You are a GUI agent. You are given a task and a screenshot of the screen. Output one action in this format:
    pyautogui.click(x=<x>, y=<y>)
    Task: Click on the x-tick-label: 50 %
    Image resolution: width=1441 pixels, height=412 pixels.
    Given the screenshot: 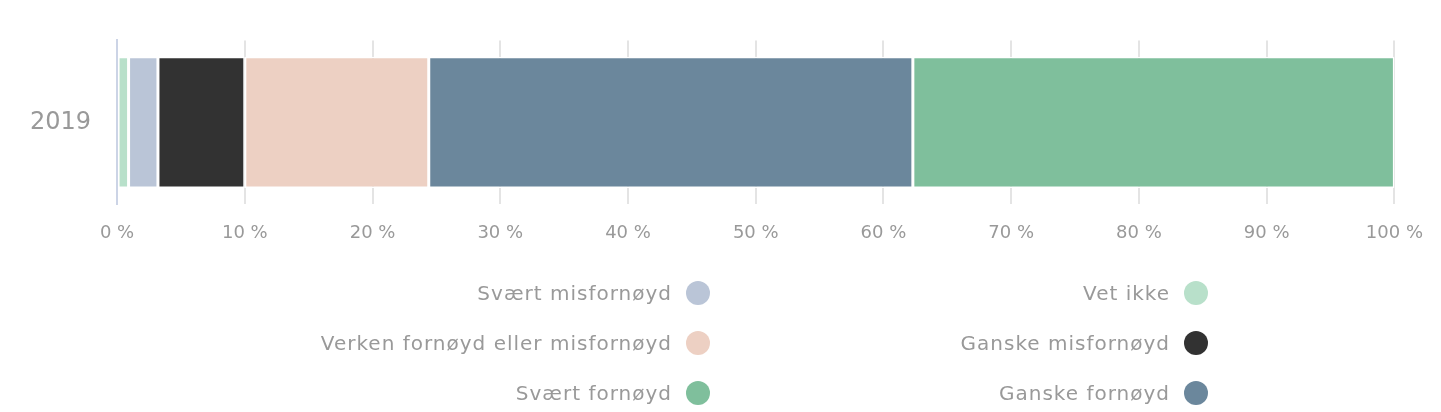 What is the action you would take?
    pyautogui.click(x=755, y=231)
    